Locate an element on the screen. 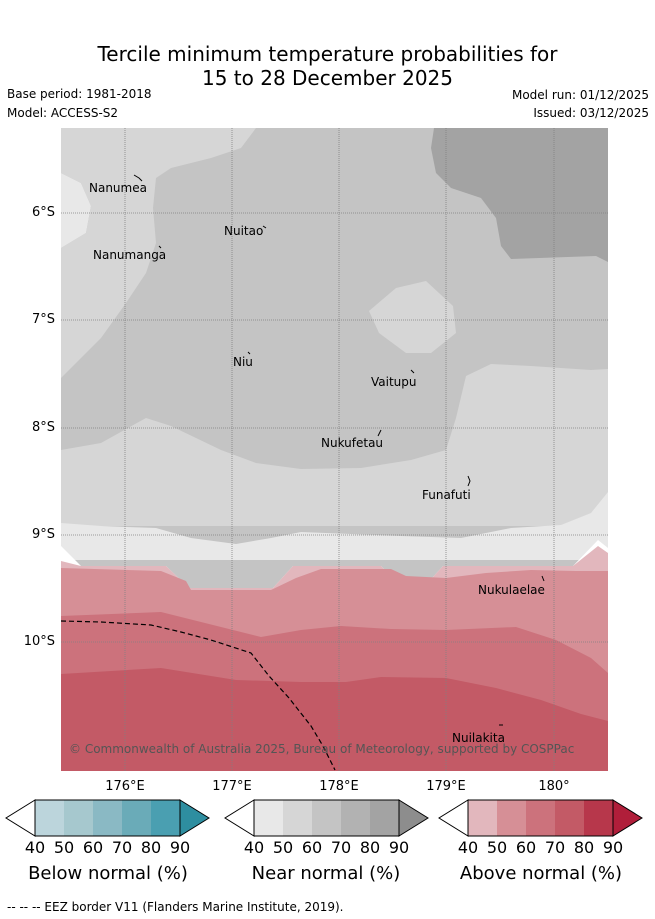 The height and width of the screenshot is (919, 655). near-normal-40-50-region-west is located at coordinates (76, 210).